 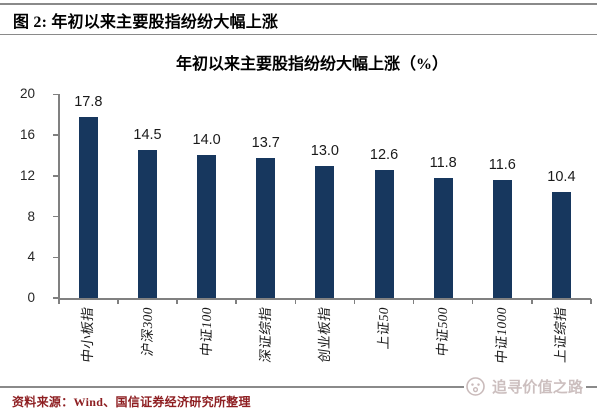 What do you see at coordinates (502, 334) in the screenshot?
I see `x-axis-category-label: 中证1000` at bounding box center [502, 334].